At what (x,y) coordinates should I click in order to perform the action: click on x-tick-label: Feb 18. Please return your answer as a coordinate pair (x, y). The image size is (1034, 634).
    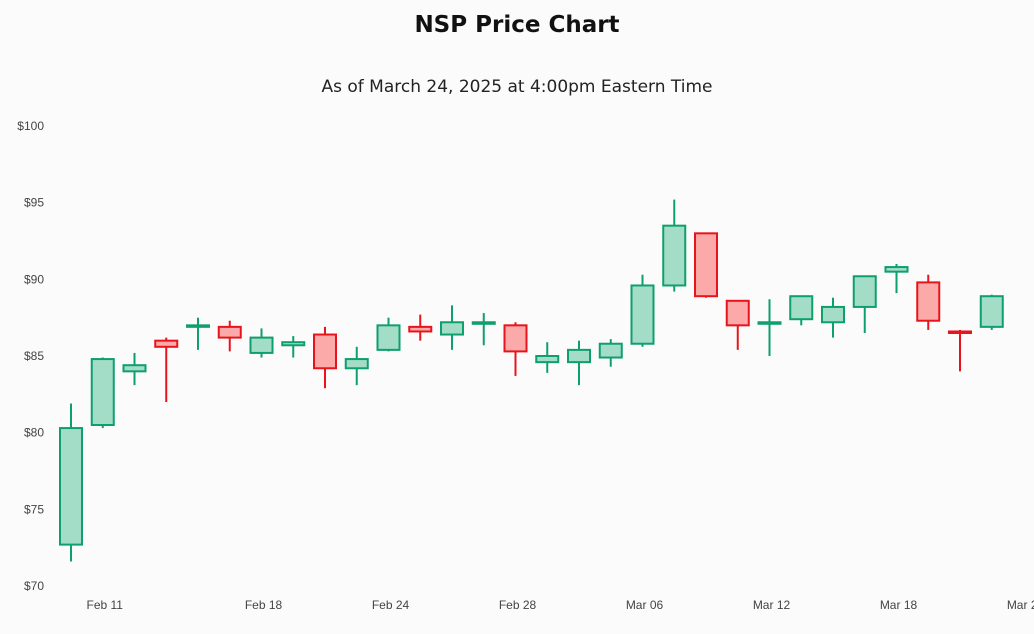
    Looking at the image, I should click on (264, 605).